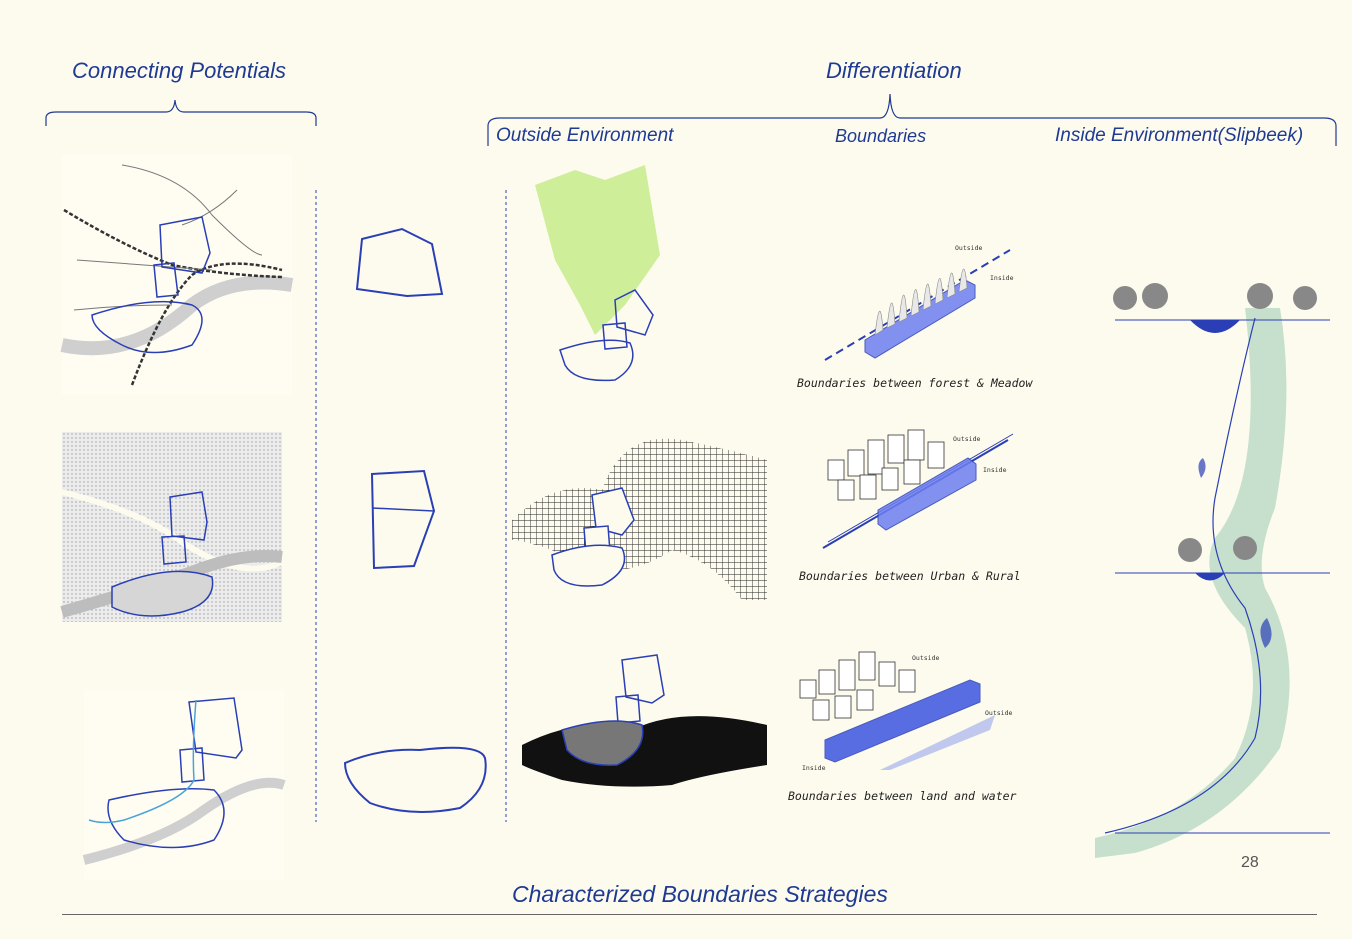 This screenshot has height=939, width=1352. What do you see at coordinates (814, 768) in the screenshot?
I see `label-inside-3: Inside` at bounding box center [814, 768].